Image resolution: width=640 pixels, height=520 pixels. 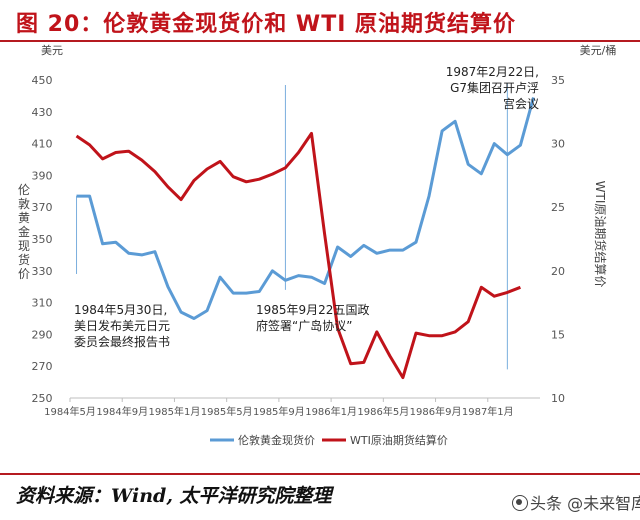 What do you see at coordinates (24, 203) in the screenshot?
I see `left-axis-title-char: 敦` at bounding box center [24, 203].